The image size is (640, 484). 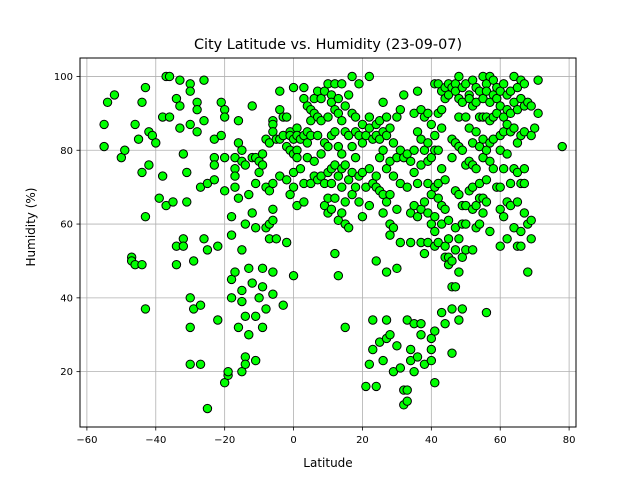 I want to click on y-axis-label: Humidity (%), so click(x=31, y=227).